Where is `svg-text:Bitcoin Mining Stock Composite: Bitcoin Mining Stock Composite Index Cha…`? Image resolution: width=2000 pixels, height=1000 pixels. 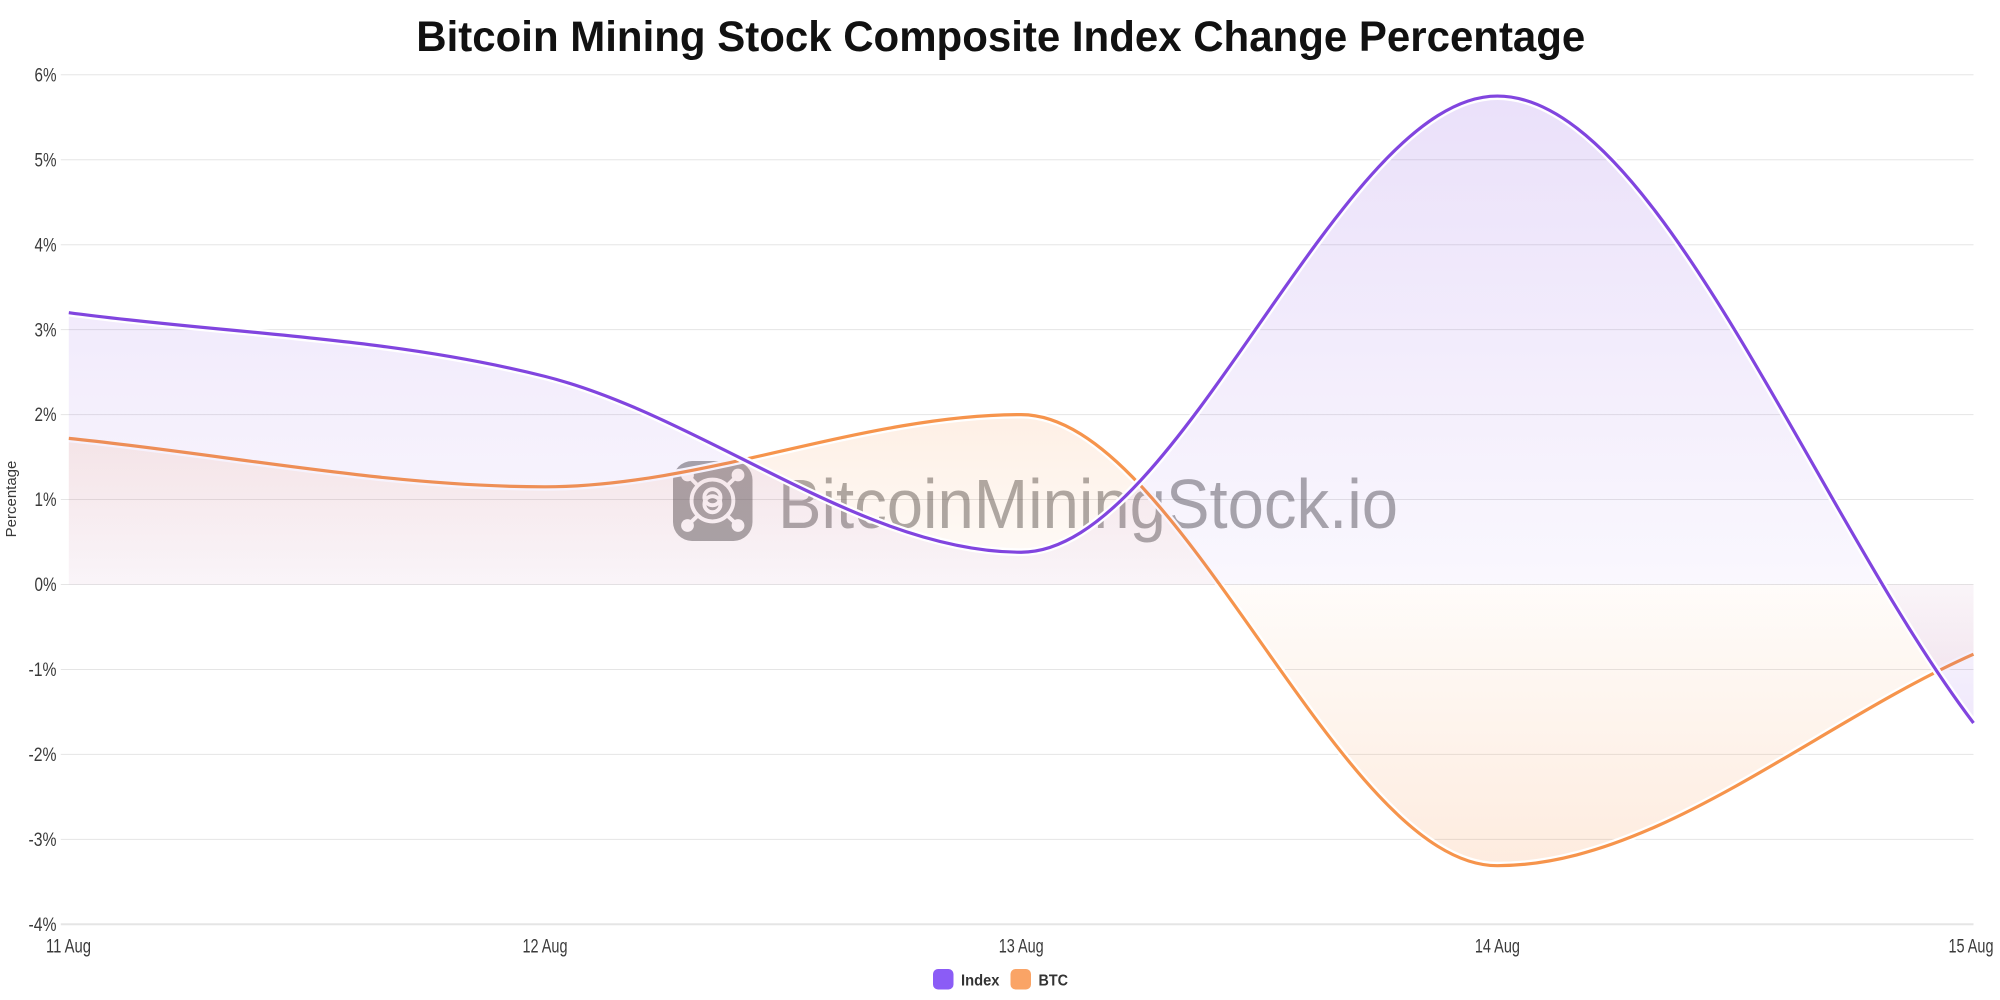 svg-text:Bitcoin Mining Stock Composite: Bitcoin Mining Stock Composite Index Cha… is located at coordinates (1000, 37).